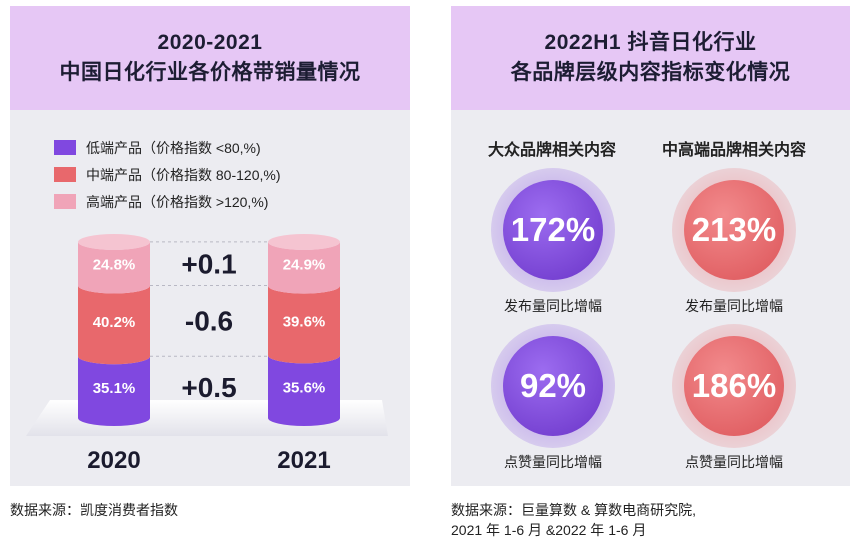 This screenshot has height=548, width=860. I want to click on data-label-2021-0: 35.6%, so click(304, 388).